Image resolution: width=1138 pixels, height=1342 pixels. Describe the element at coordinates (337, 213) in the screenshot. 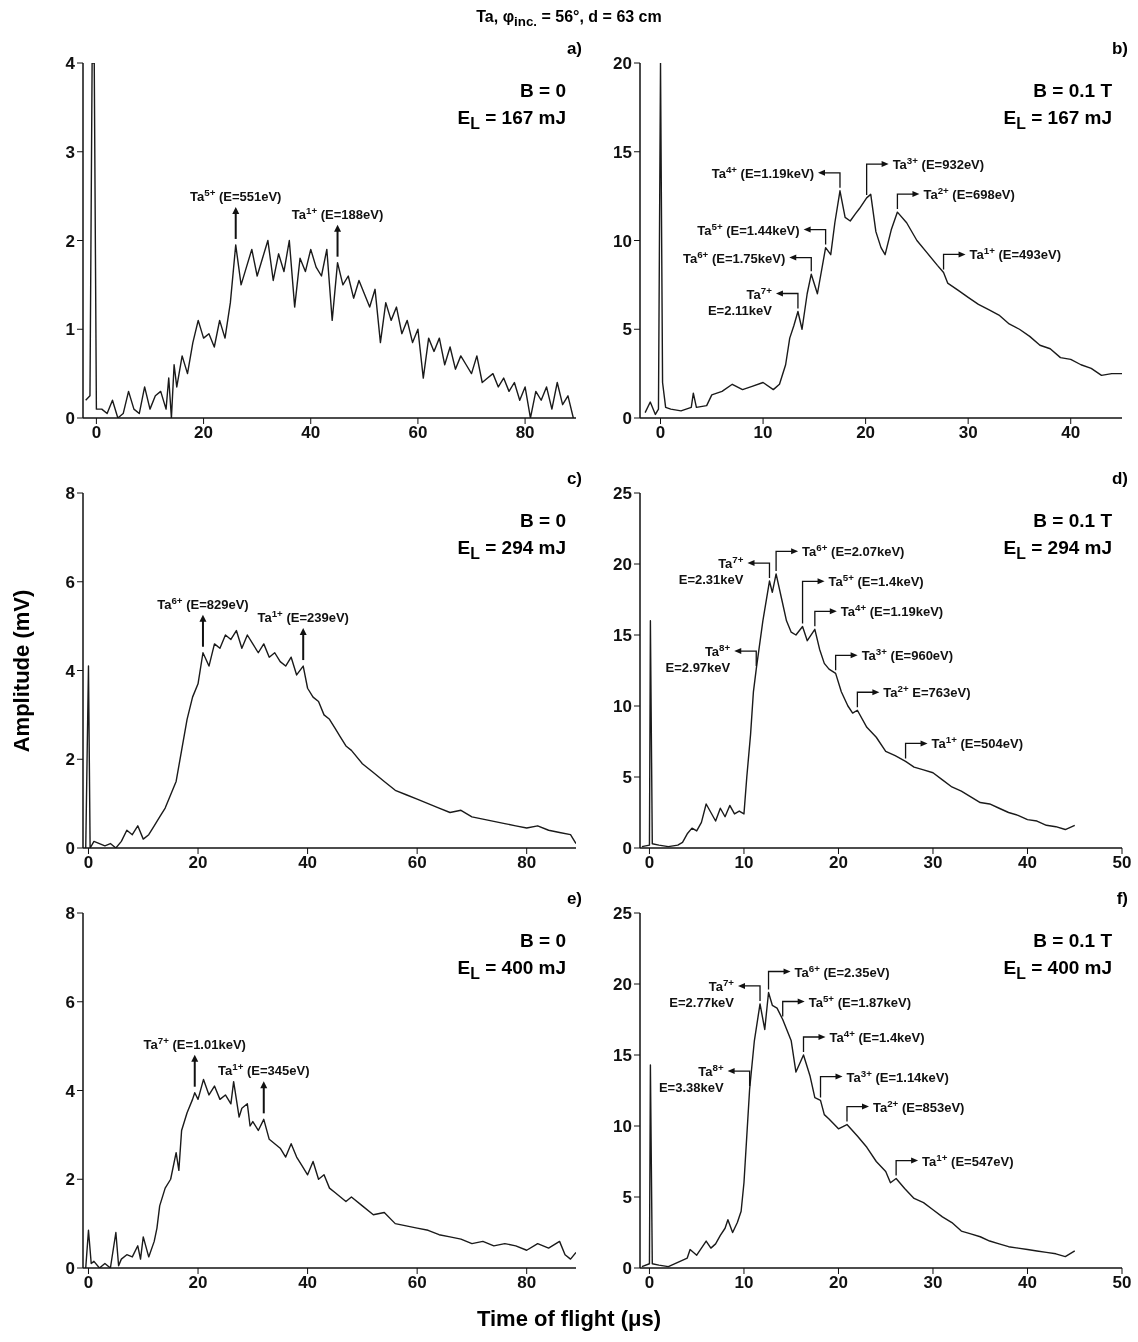

I see `annotation: Ta$^{1+}$ (E=188eV)` at that location.